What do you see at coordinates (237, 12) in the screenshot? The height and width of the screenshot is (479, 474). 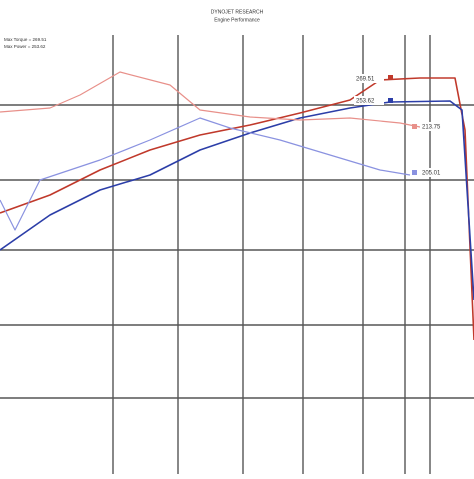 I see `chart-title: DYNOJET RESEARCH` at bounding box center [237, 12].